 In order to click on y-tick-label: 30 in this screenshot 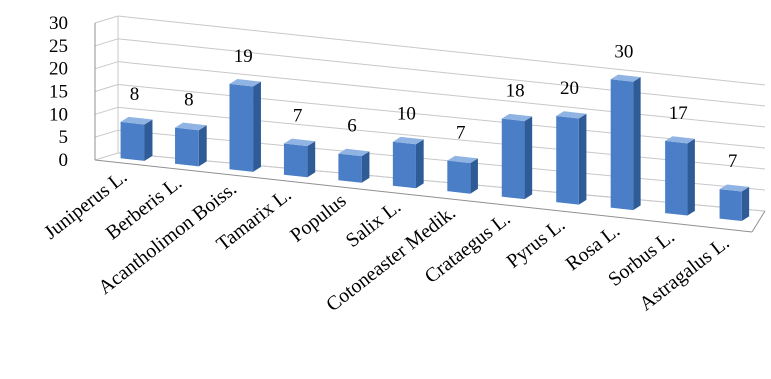, I will do `click(58, 23)`.